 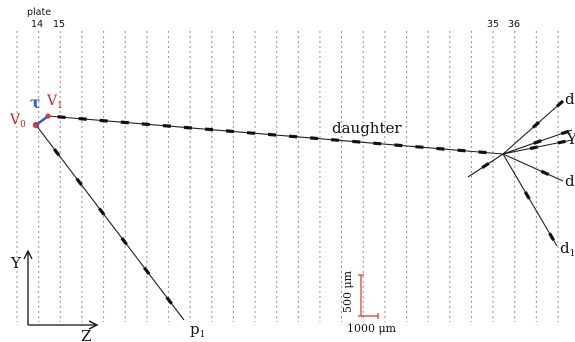 I want to click on z-axis-label: Z, so click(x=86, y=334).